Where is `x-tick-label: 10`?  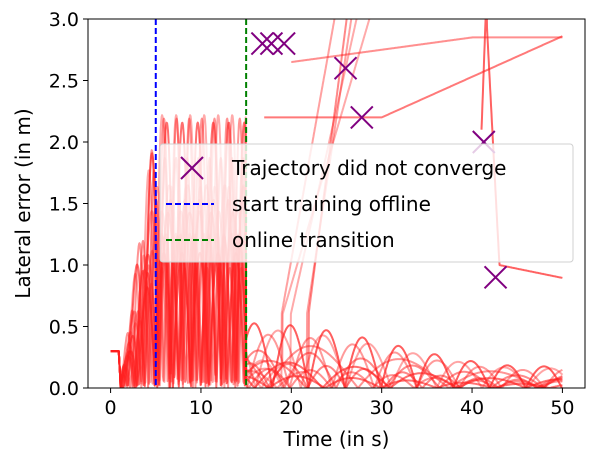 x-tick-label: 10 is located at coordinates (201, 408).